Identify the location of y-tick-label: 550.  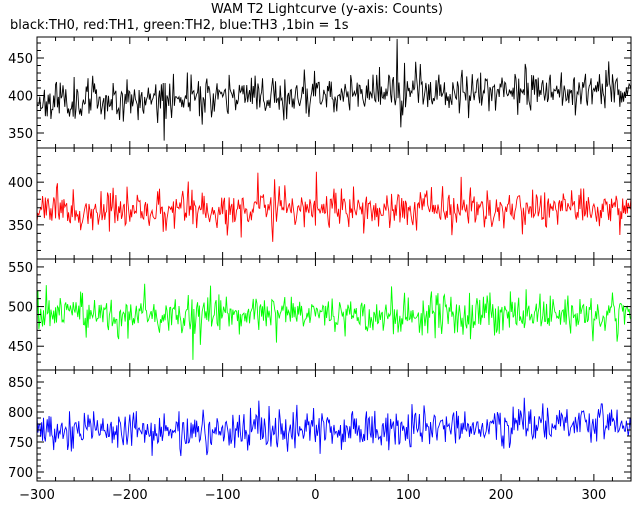
(20, 268).